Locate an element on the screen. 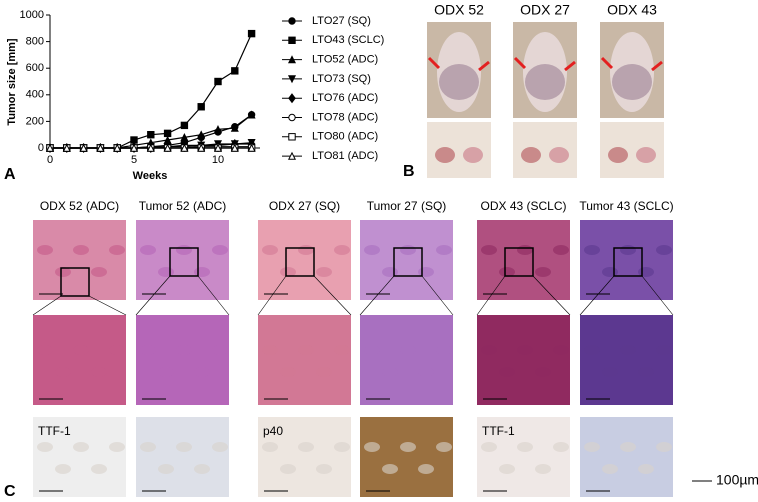 This screenshot has height=502, width=758. legend-label: LTO81 (ADC) is located at coordinates (345, 156).